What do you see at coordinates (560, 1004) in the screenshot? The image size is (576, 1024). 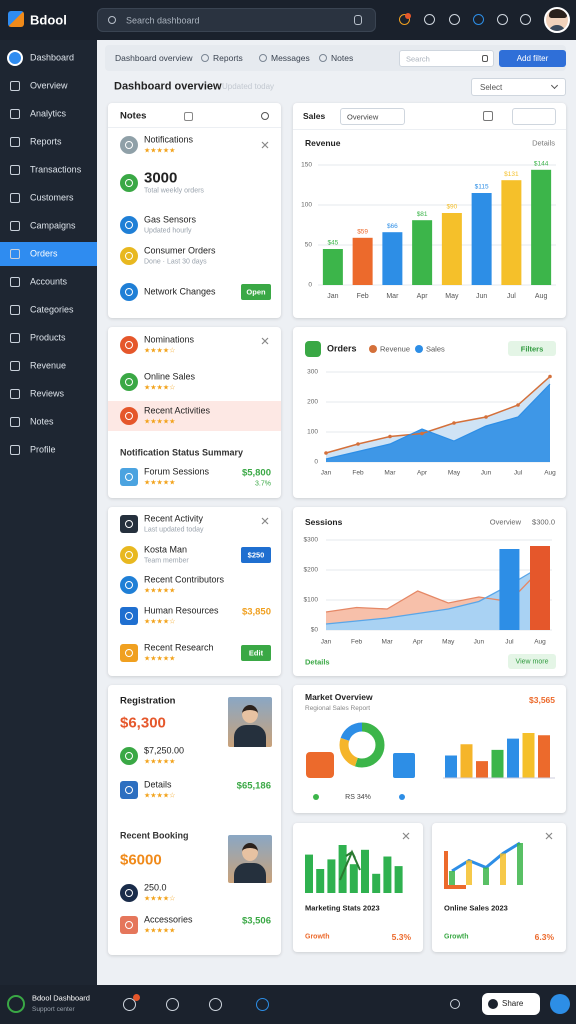 I see `fab` at bounding box center [560, 1004].